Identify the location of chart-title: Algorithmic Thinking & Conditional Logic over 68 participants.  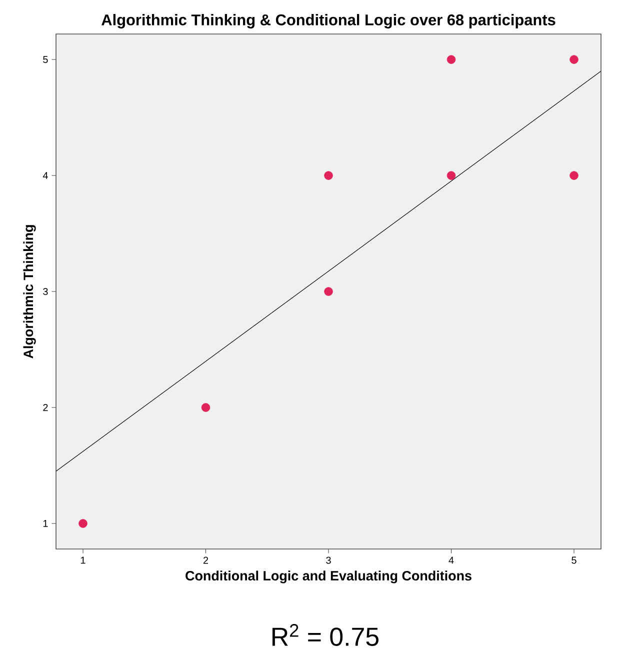
(329, 21).